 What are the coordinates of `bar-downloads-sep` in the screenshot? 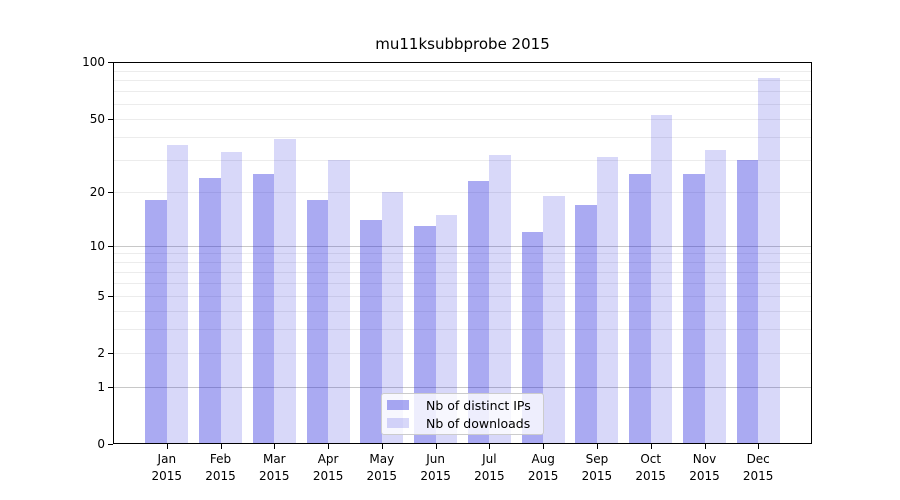 It's located at (607, 300).